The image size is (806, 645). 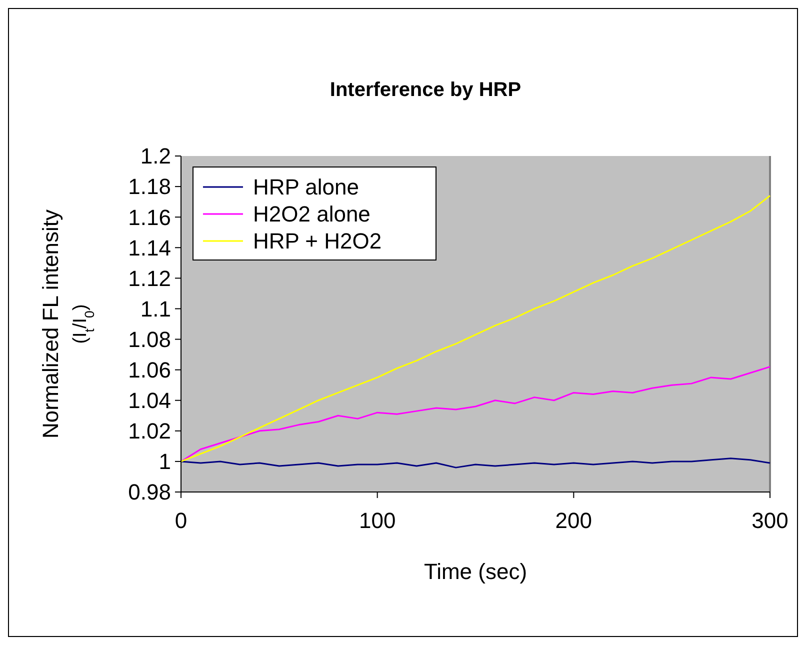 I want to click on x-tick-label: 0, so click(x=181, y=520).